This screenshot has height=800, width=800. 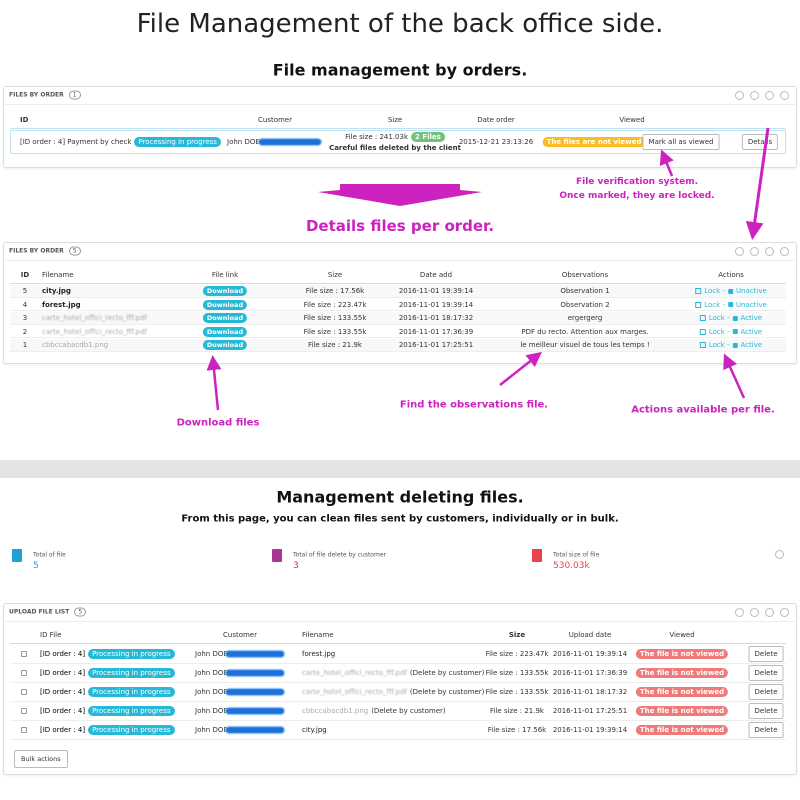 I want to click on date-add: 2016-11-01 17:36:39, so click(x=436, y=331).